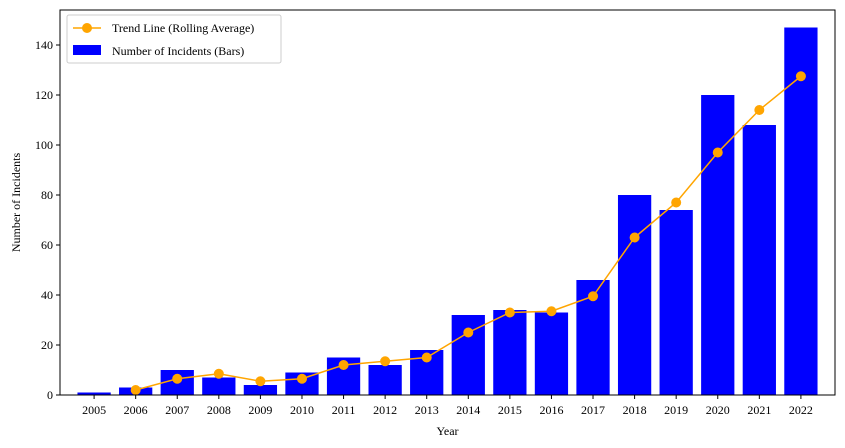  What do you see at coordinates (135, 390) in the screenshot?
I see `trend-point-2006` at bounding box center [135, 390].